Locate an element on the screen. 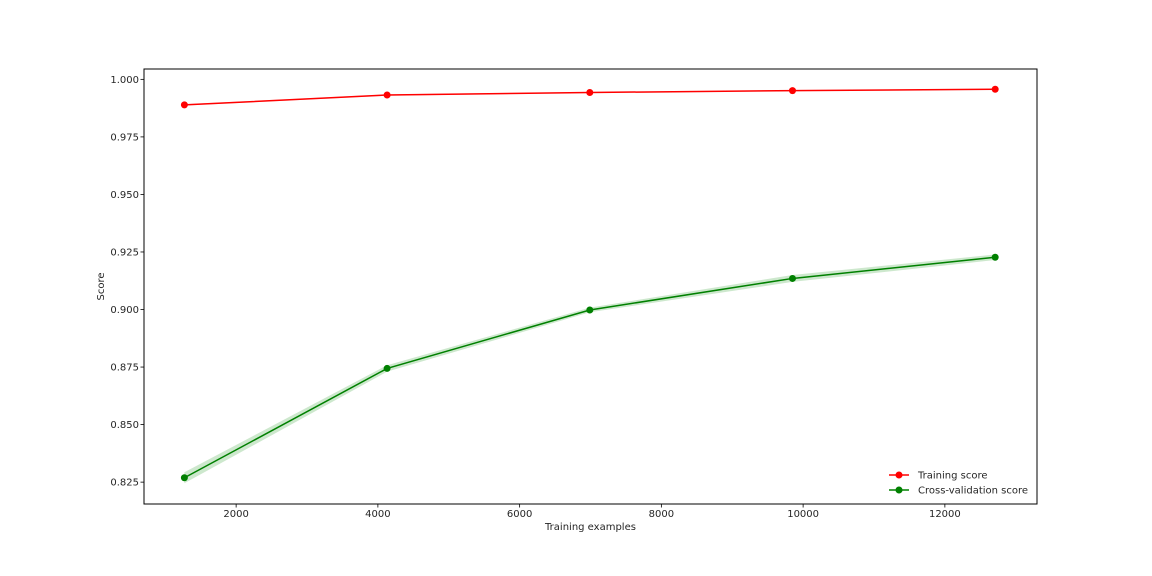 This screenshot has width=1152, height=576. y-tick-label: 0.875 is located at coordinates (124, 368).